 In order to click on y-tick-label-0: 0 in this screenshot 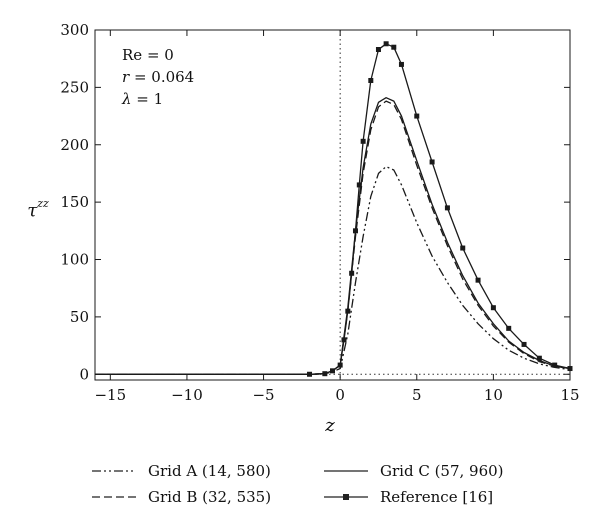, I will do `click(84, 374)`.